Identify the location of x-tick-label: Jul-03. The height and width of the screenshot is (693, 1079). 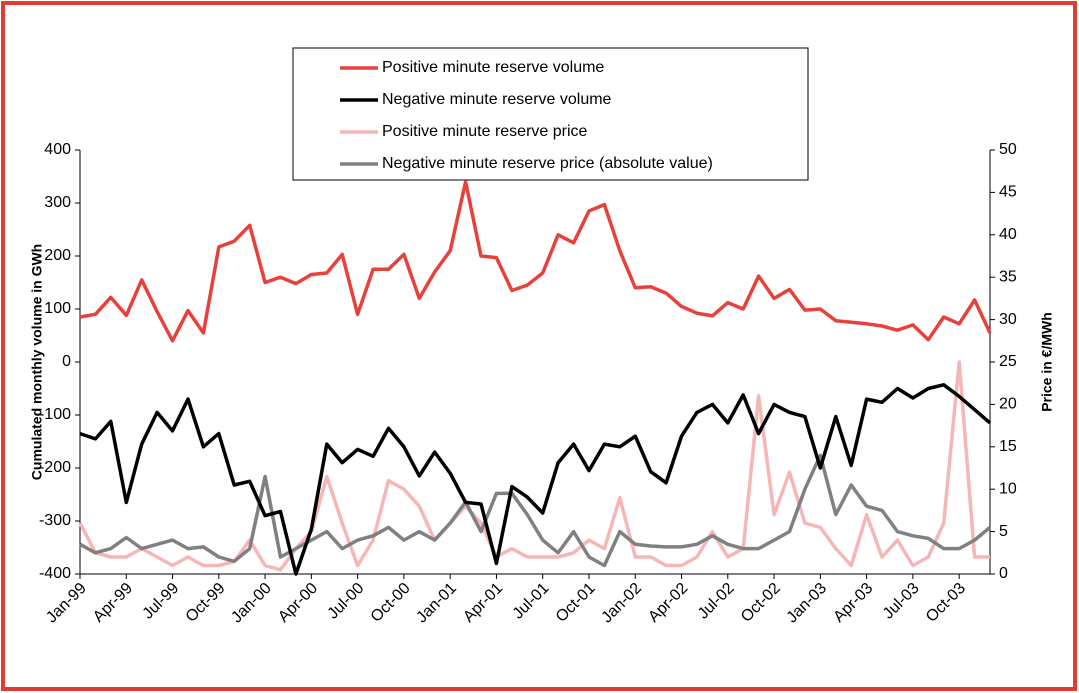
(901, 601).